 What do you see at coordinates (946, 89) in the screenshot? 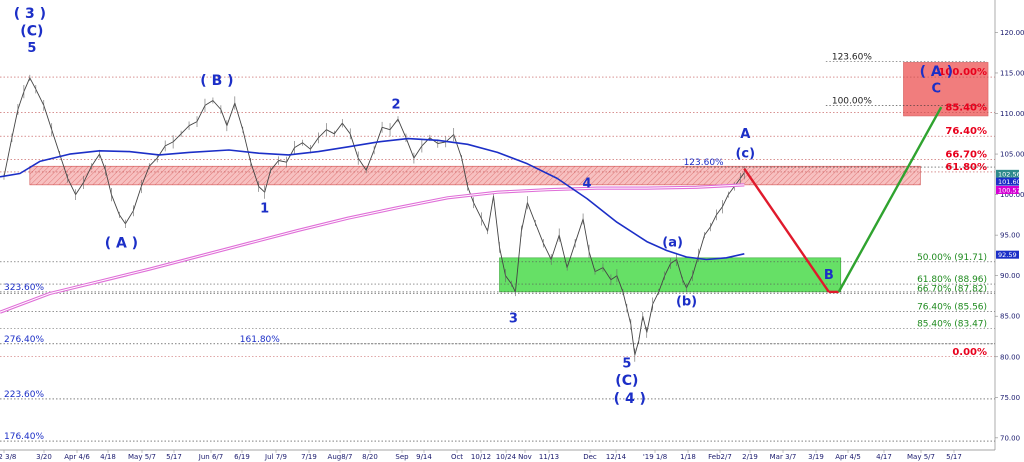
I see `zone-target-box` at bounding box center [946, 89].